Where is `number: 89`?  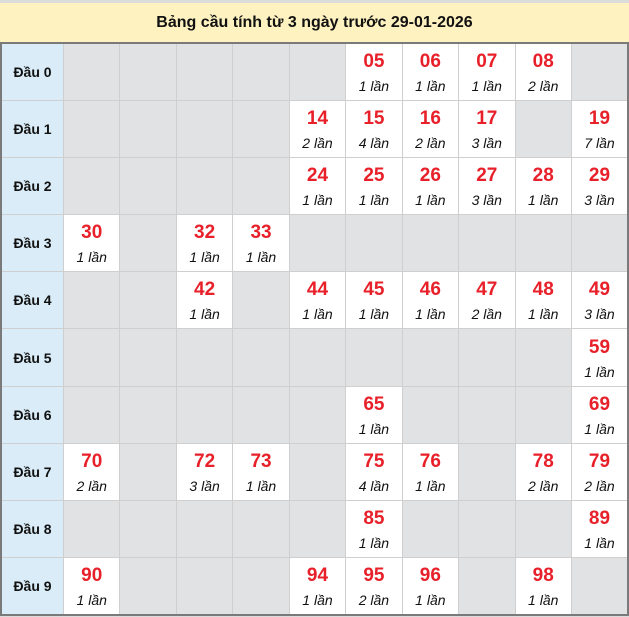
number: 89 is located at coordinates (599, 518).